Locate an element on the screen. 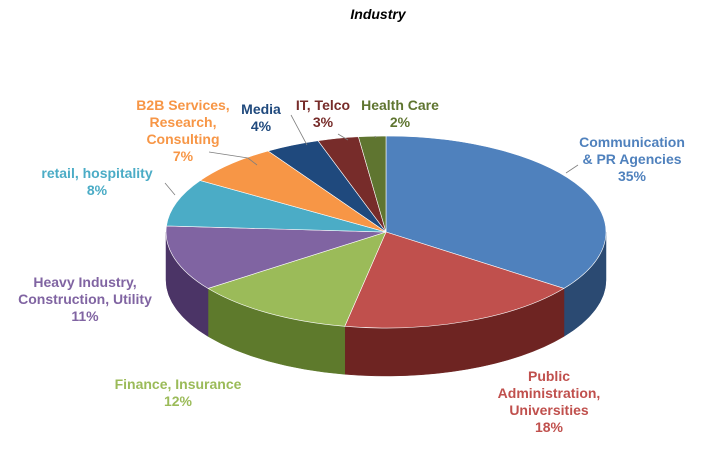 The image size is (703, 474). label-line: Research, is located at coordinates (183, 122).